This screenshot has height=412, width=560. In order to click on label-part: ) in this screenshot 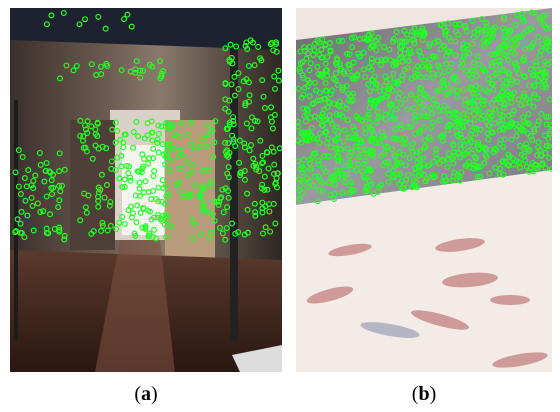, I will do `click(154, 394)`.